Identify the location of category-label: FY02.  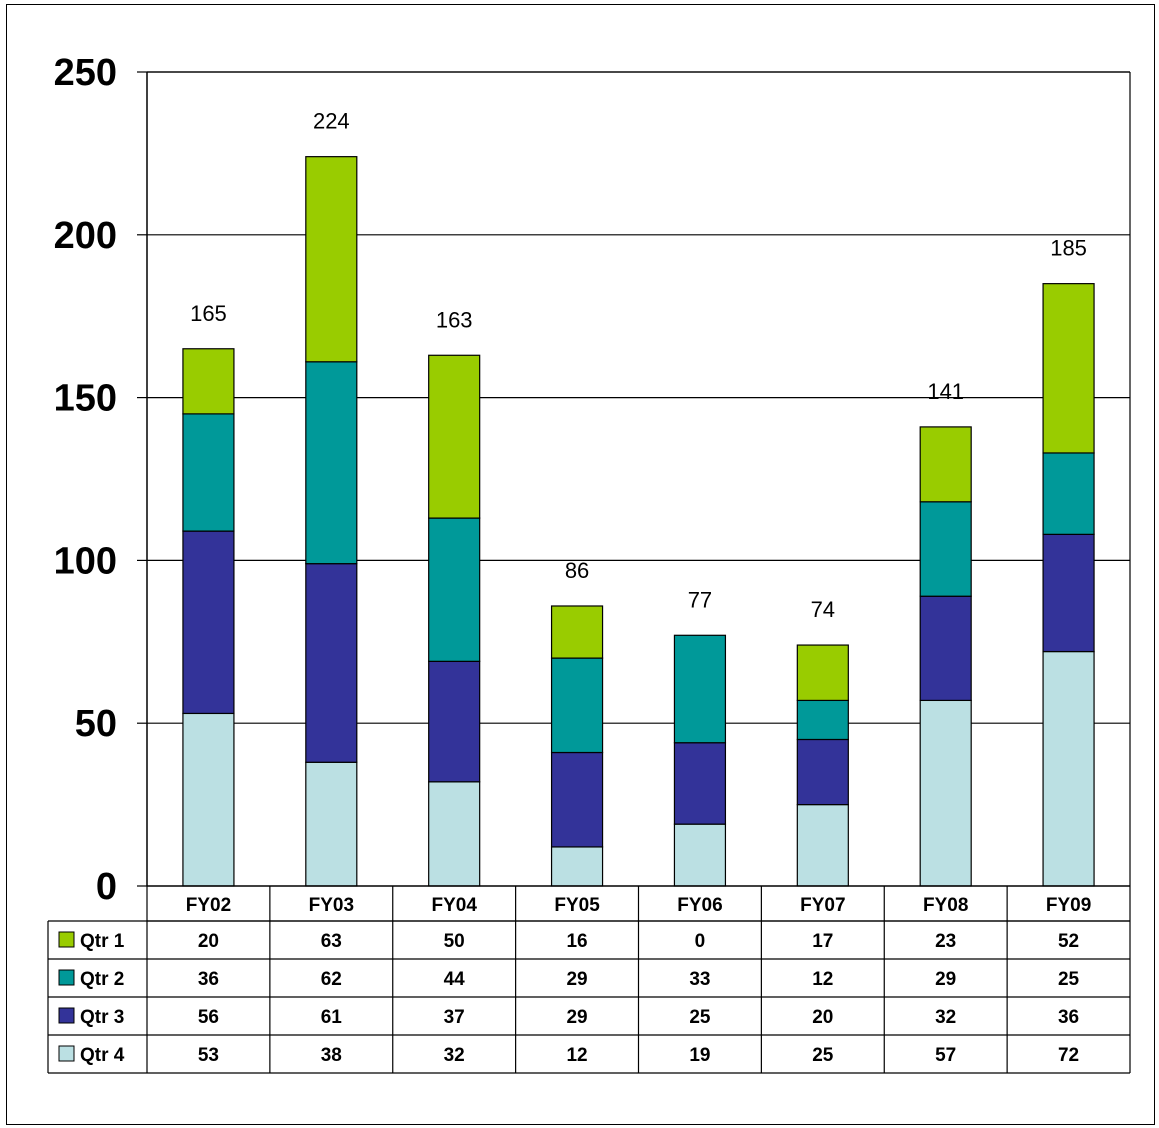
(208, 905).